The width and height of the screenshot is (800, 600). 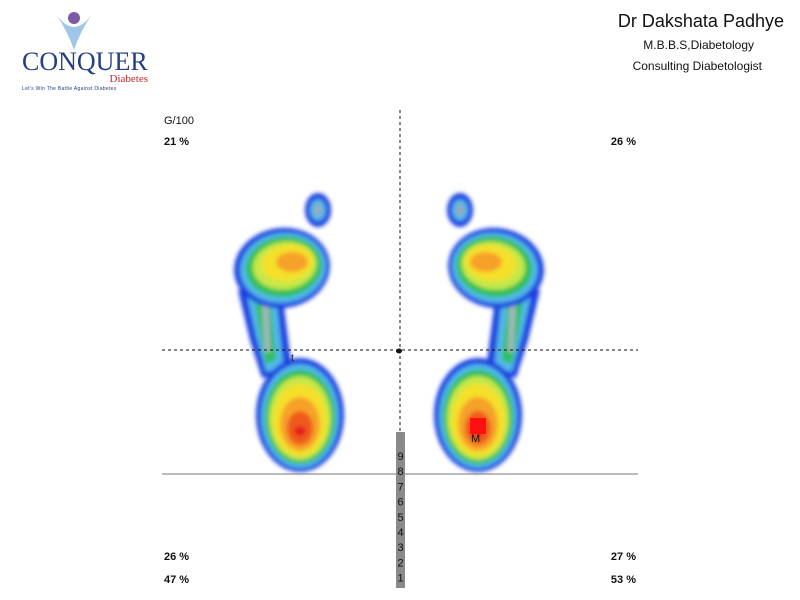 I want to click on bottom-left-pct: 26 %, so click(x=176, y=557).